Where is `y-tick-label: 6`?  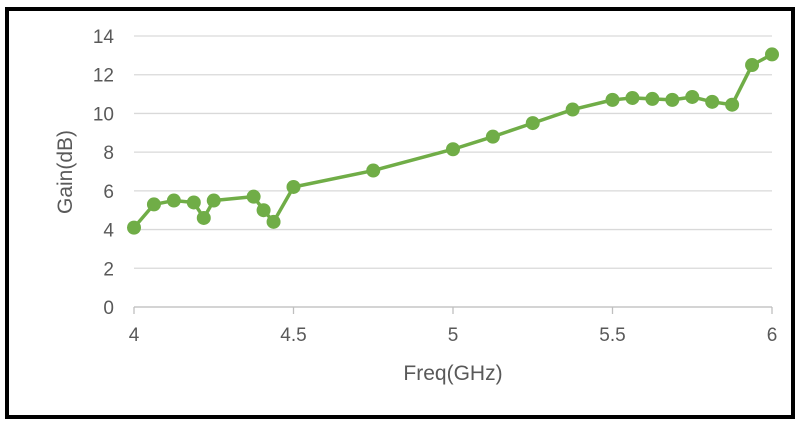 y-tick-label: 6 is located at coordinates (108, 192).